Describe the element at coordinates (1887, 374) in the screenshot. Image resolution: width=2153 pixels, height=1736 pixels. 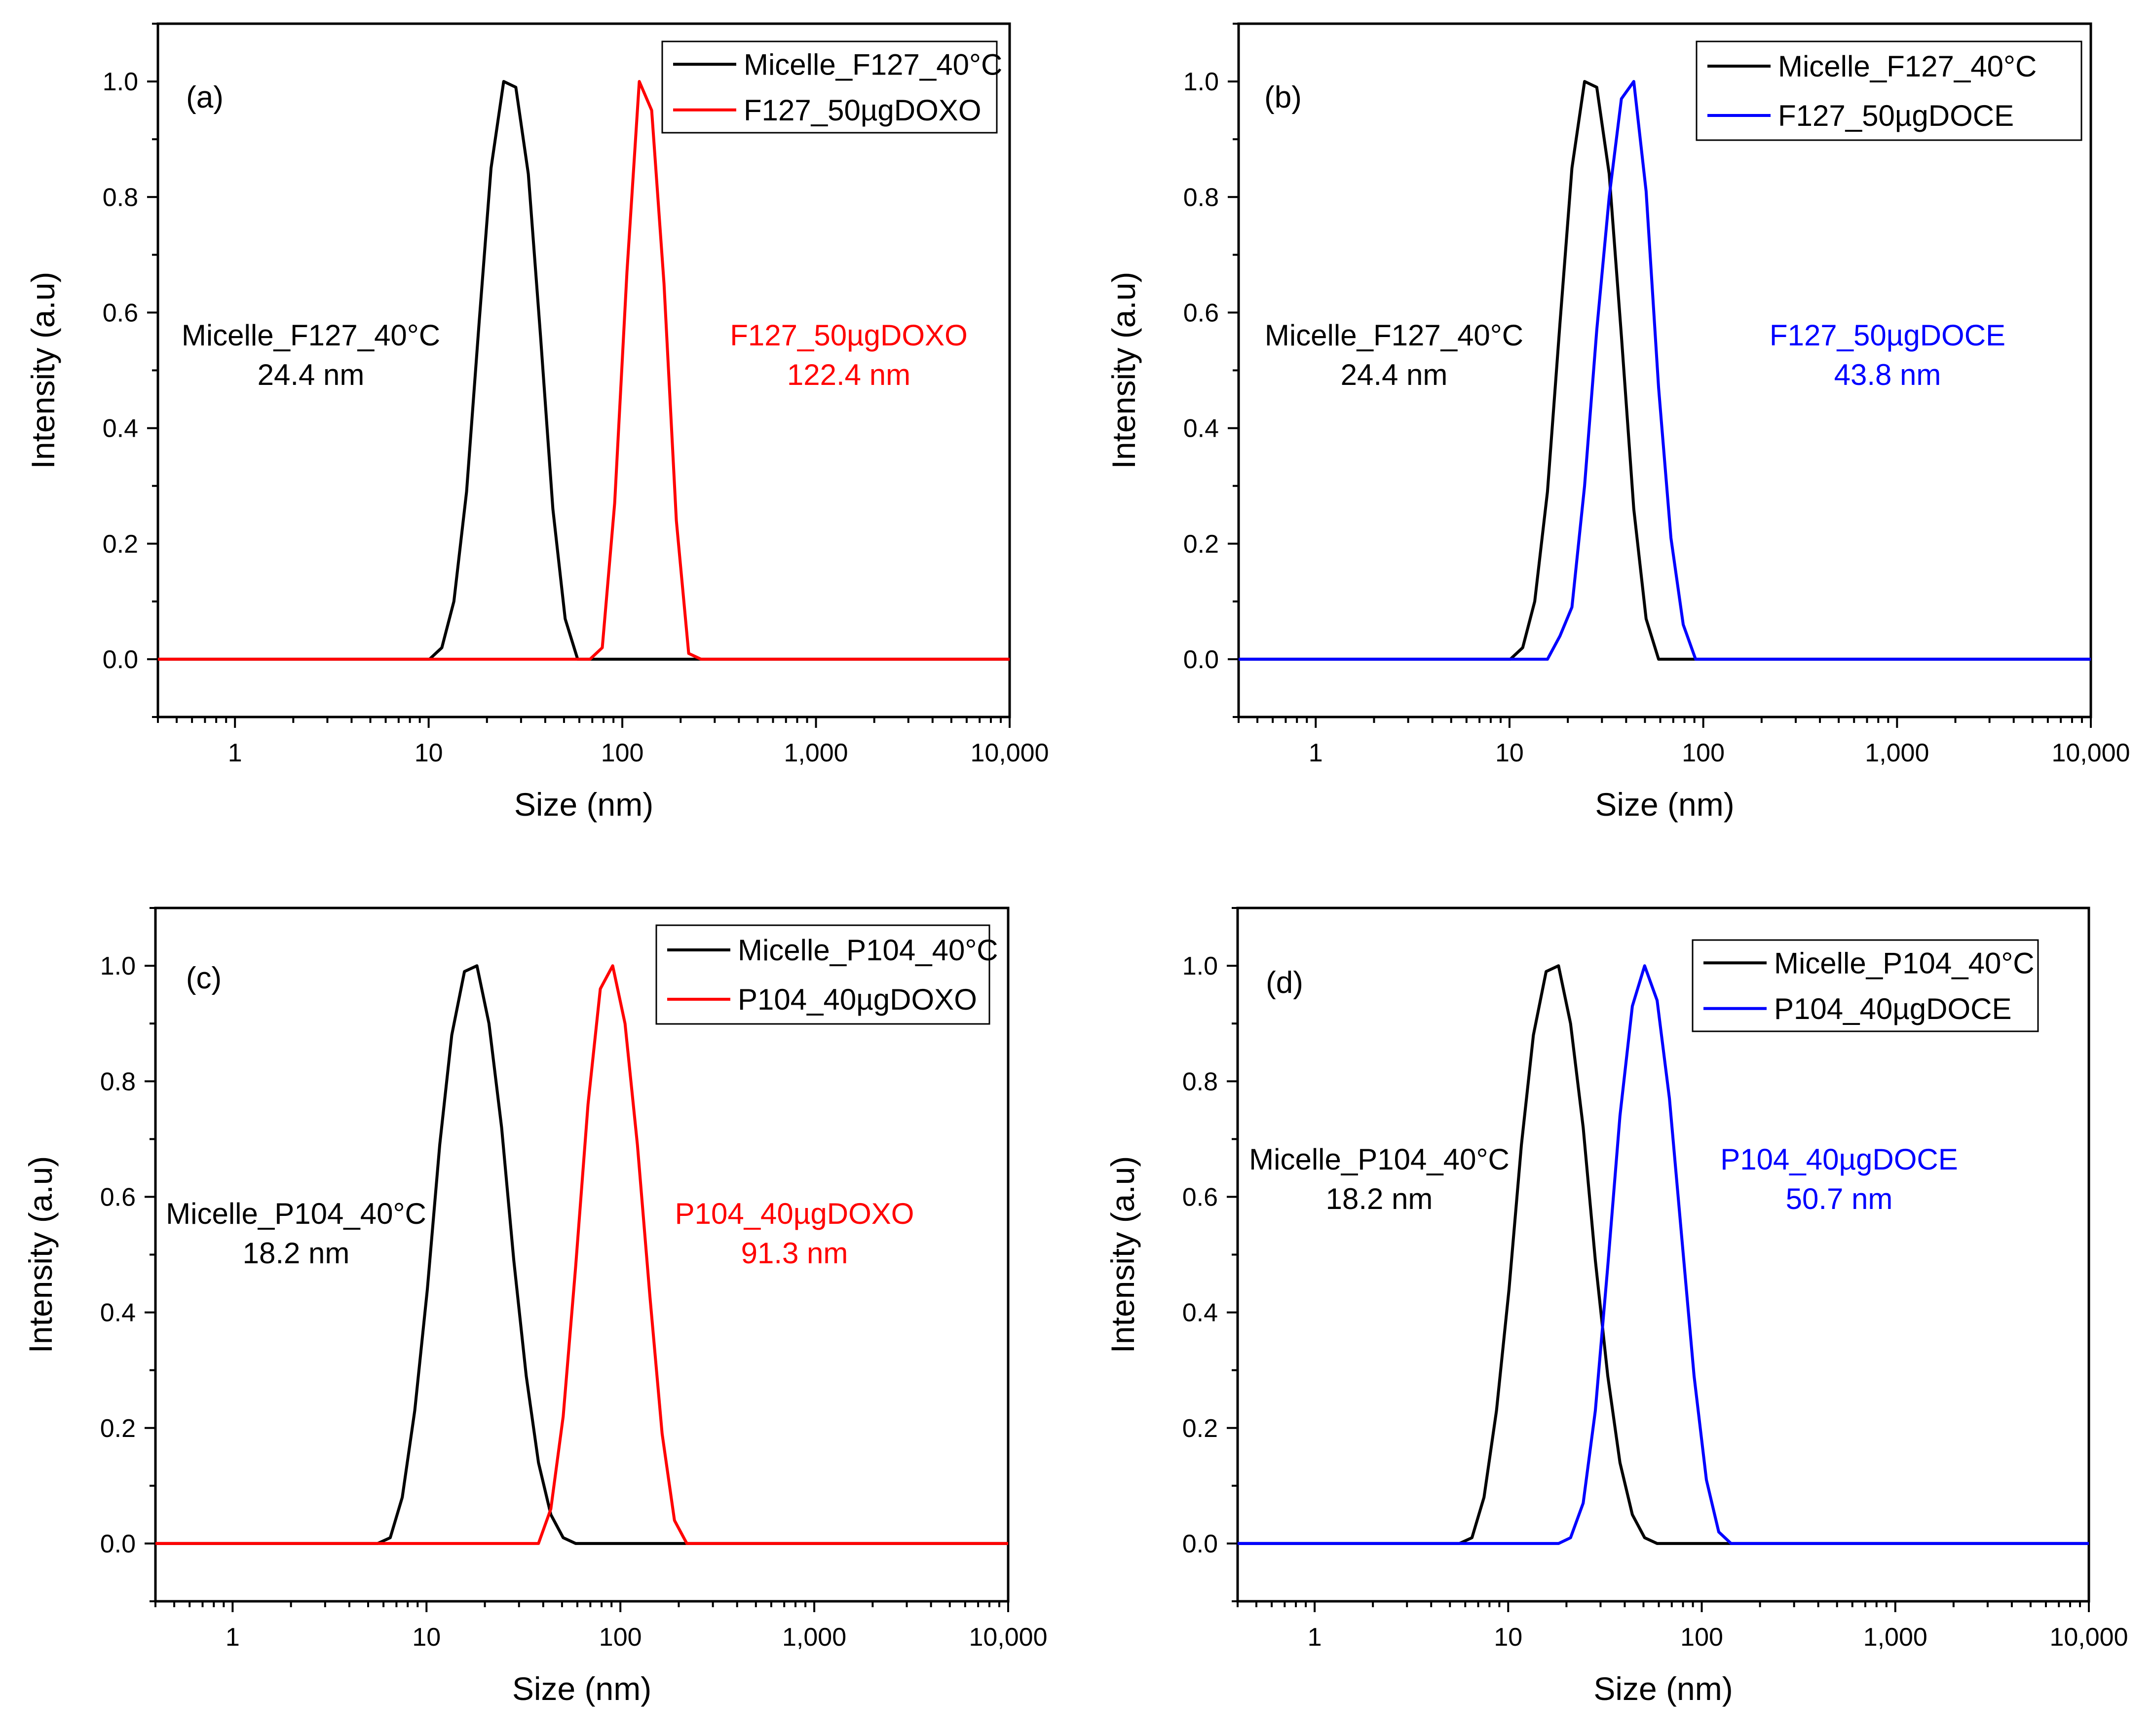
I see `annotation-2-line-2: 43.8 nm` at that location.